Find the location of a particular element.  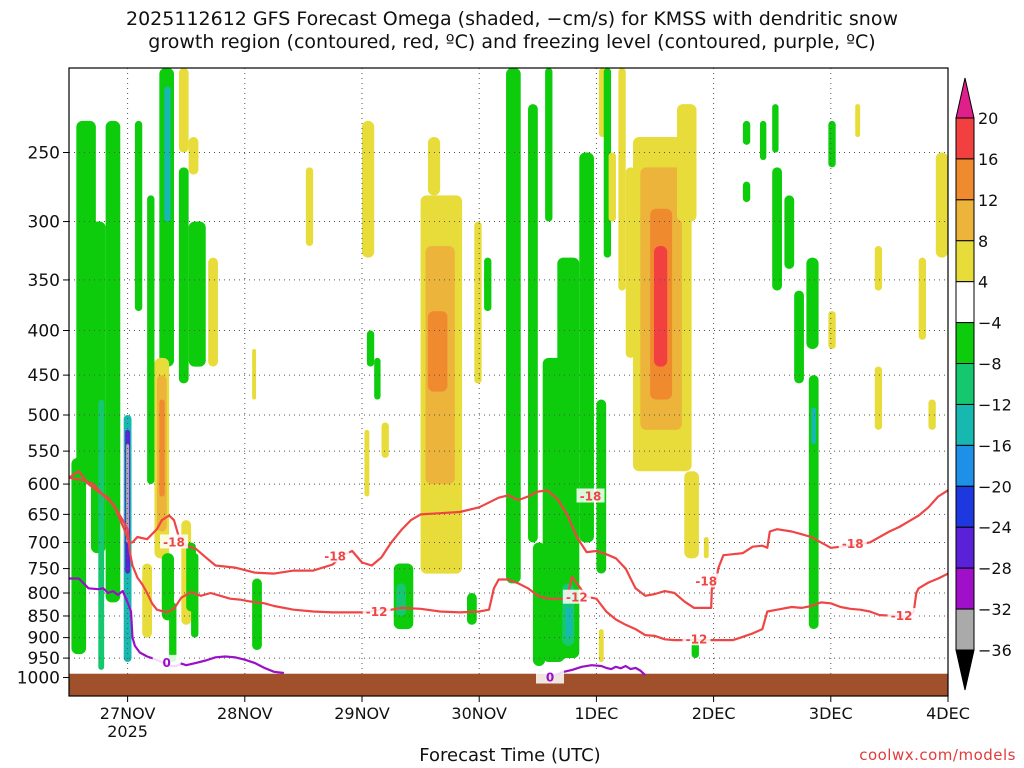

contour-label-1: -18 is located at coordinates (174, 542).